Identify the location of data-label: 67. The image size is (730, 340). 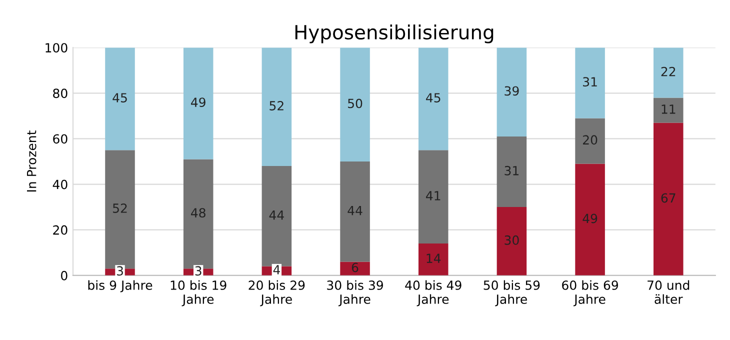
(668, 198).